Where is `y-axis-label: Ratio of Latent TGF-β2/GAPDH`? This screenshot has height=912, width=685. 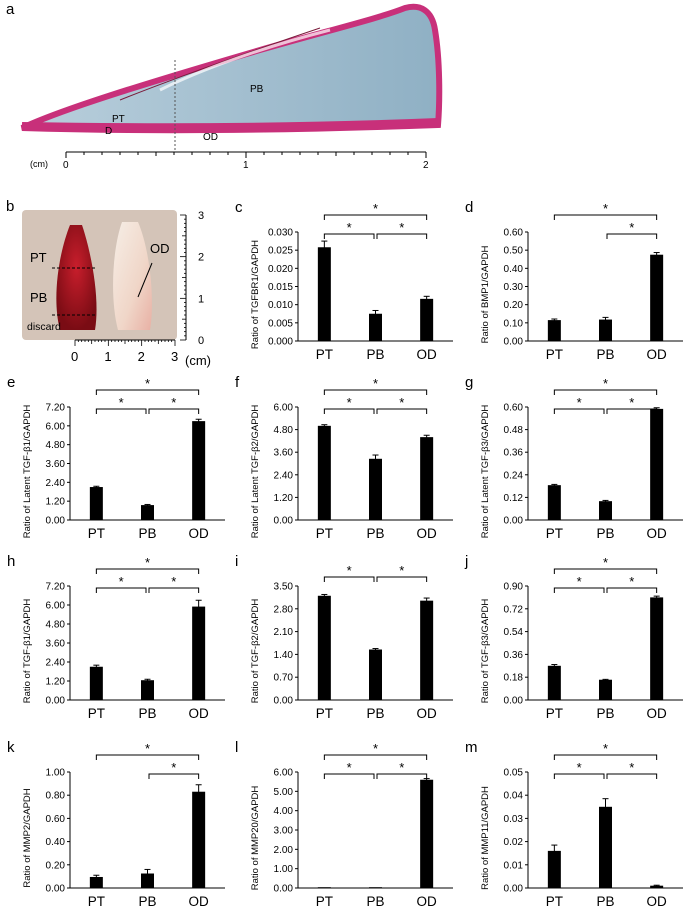 y-axis-label: Ratio of Latent TGF-β2/GAPDH is located at coordinates (255, 472).